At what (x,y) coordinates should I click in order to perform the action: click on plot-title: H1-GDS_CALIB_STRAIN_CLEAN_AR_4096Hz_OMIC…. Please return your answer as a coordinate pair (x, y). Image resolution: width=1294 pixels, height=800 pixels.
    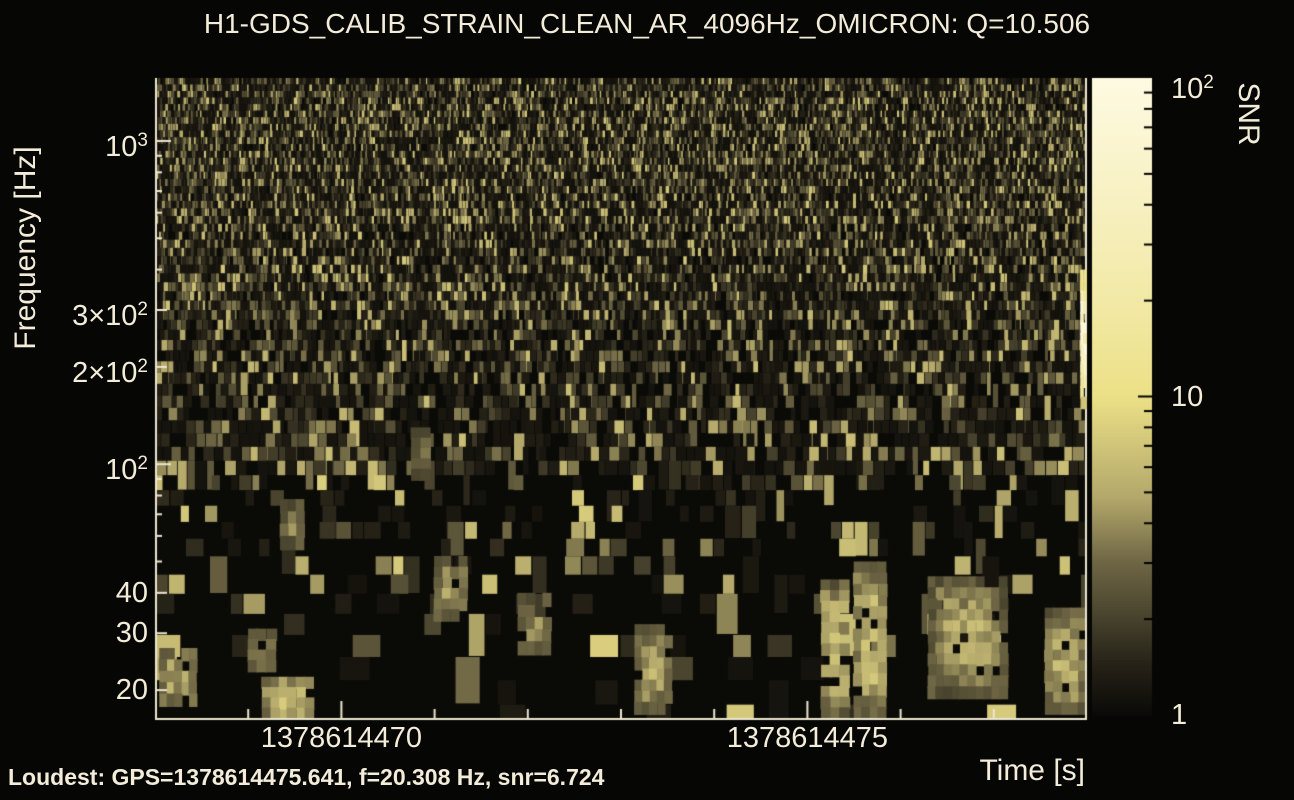
    Looking at the image, I should click on (647, 23).